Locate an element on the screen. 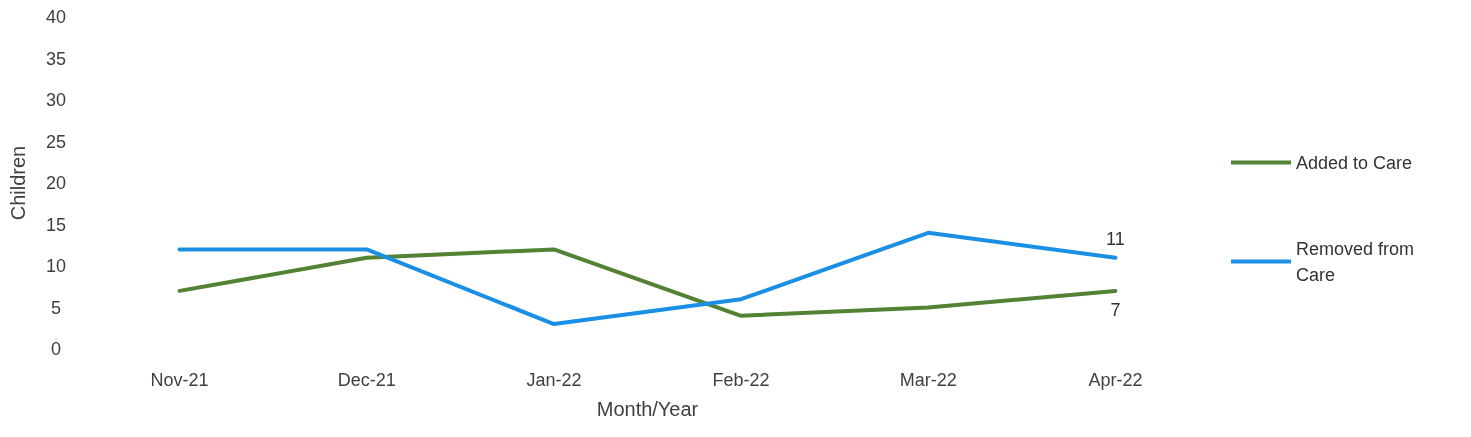  x-tick-label: Dec-21 is located at coordinates (366, 380).